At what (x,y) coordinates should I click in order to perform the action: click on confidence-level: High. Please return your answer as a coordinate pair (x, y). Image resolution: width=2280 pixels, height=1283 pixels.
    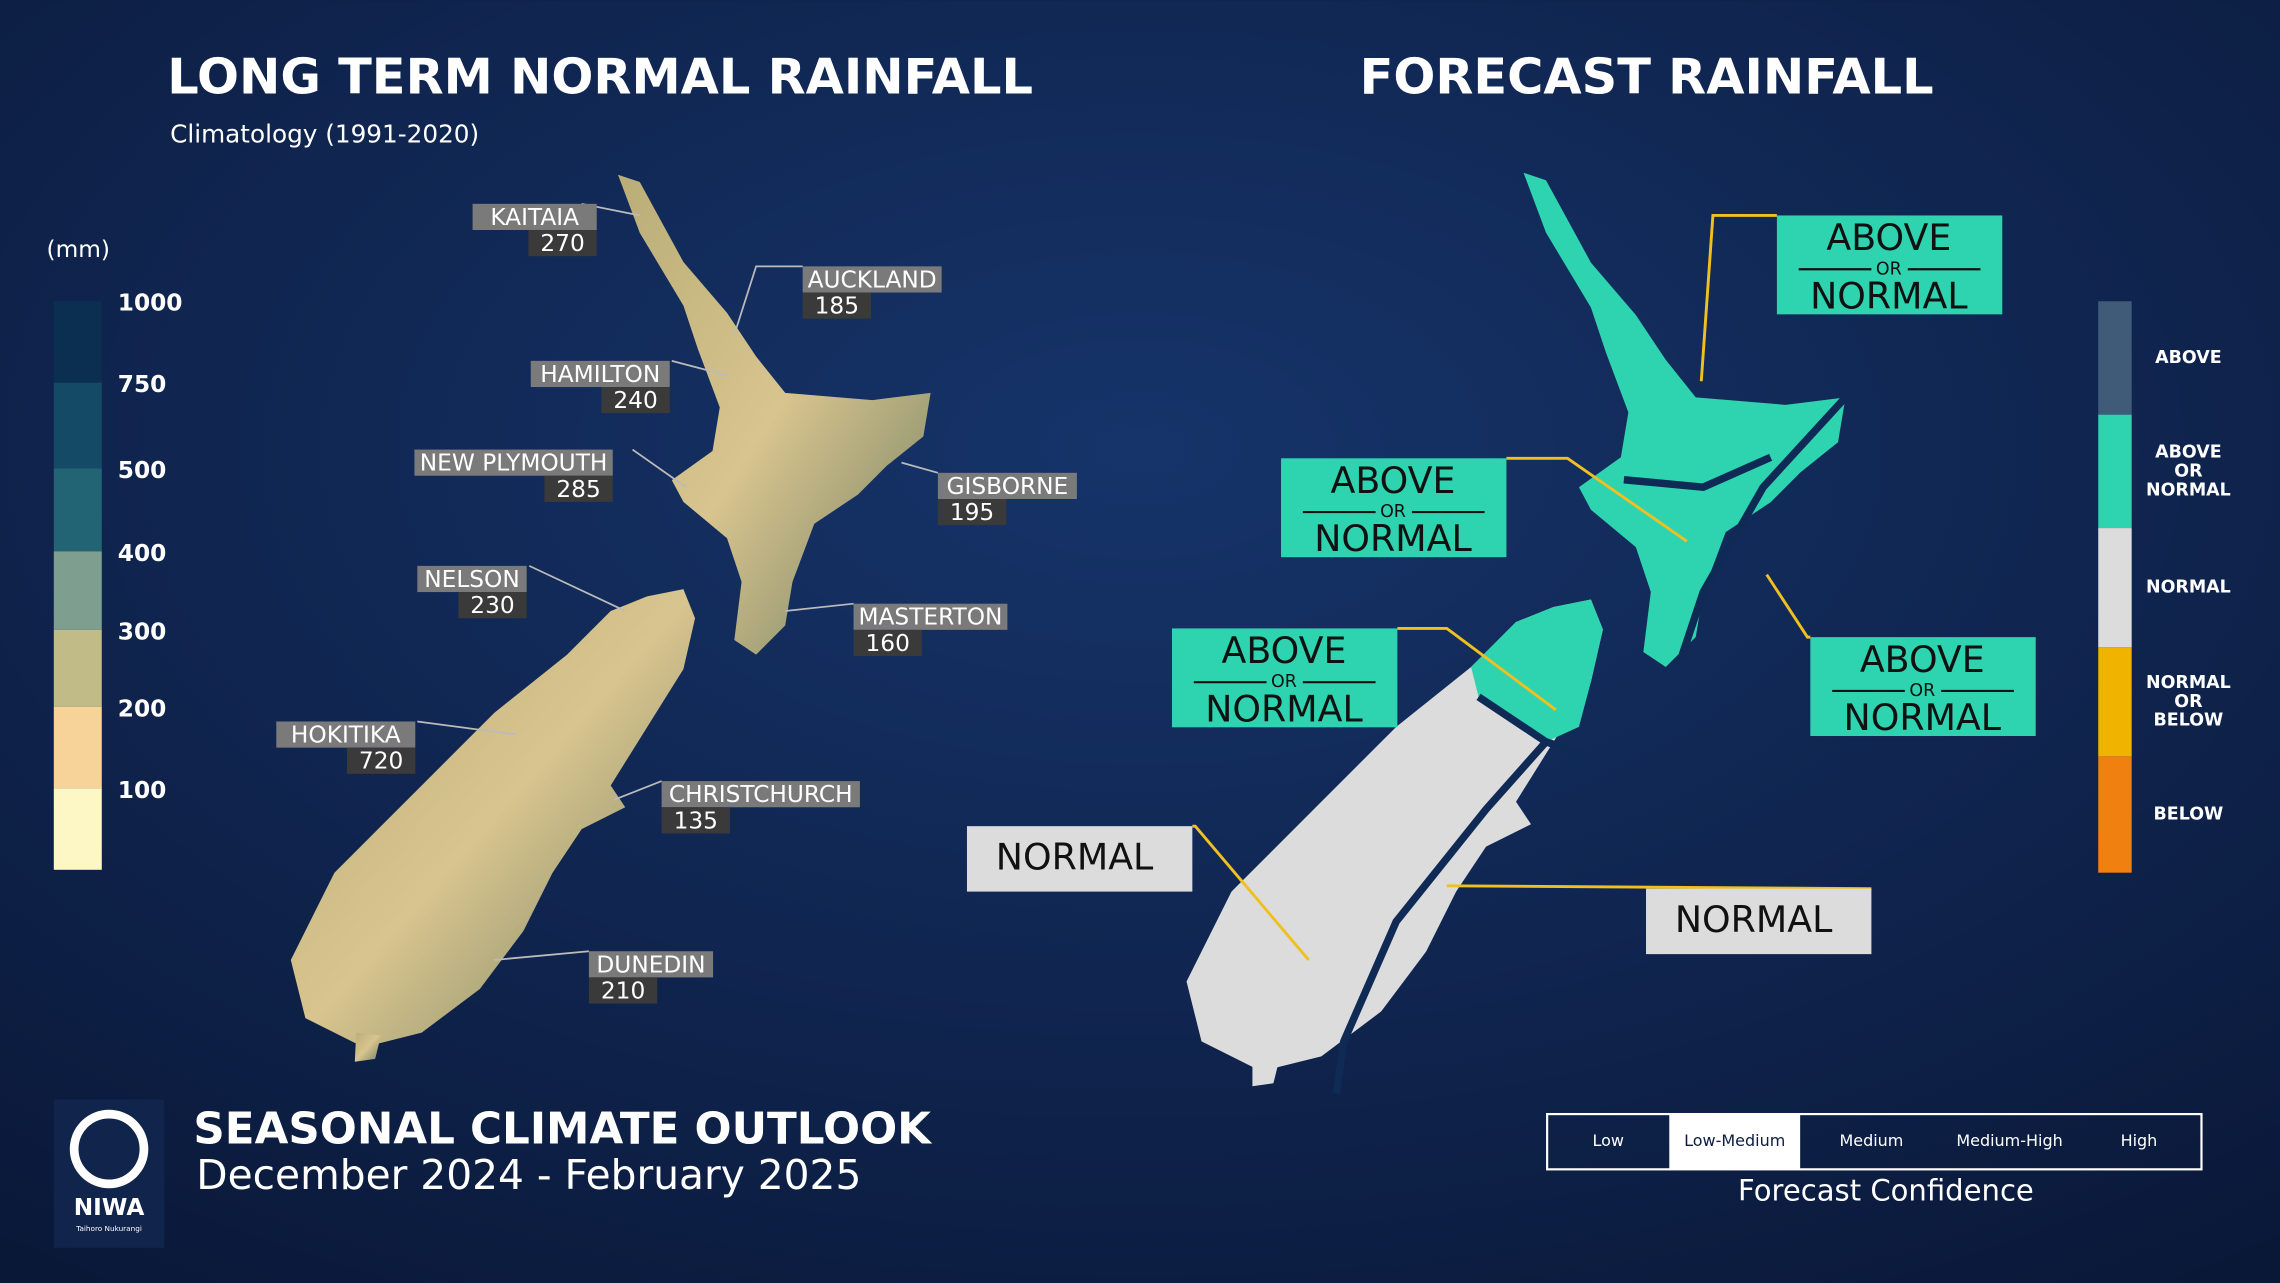
    Looking at the image, I should click on (2139, 1140).